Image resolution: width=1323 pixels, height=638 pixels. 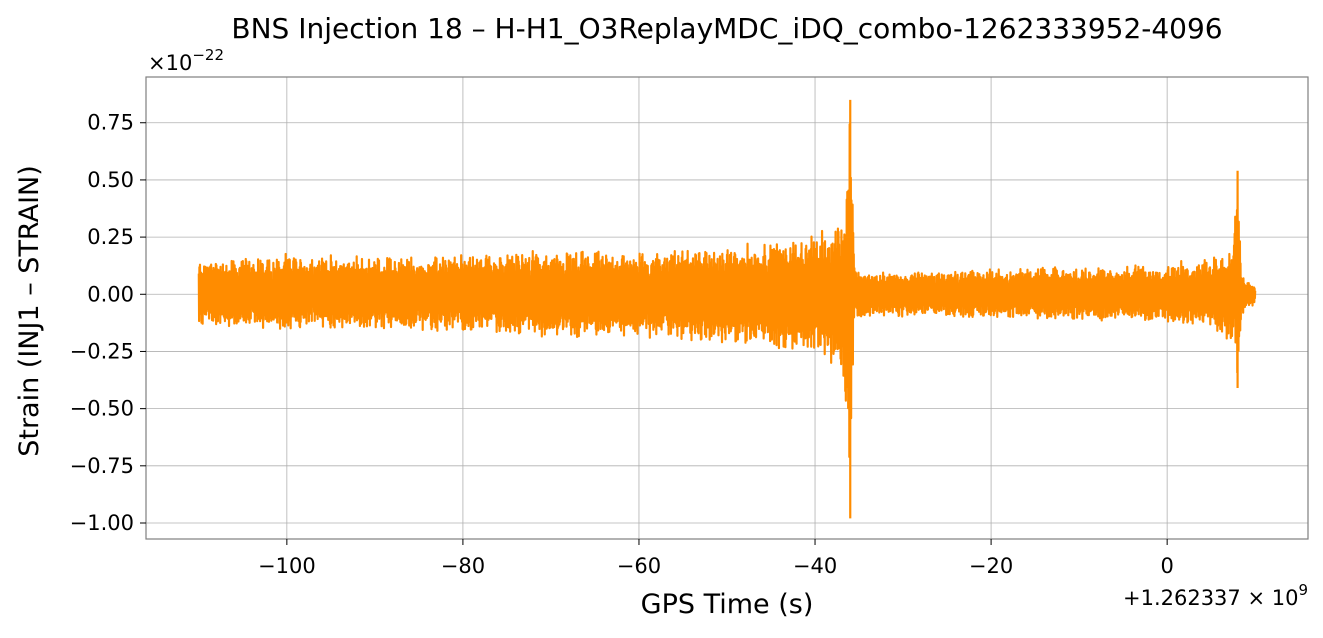 What do you see at coordinates (1303, 590) in the screenshot?
I see `x-offset-exponent: 9` at bounding box center [1303, 590].